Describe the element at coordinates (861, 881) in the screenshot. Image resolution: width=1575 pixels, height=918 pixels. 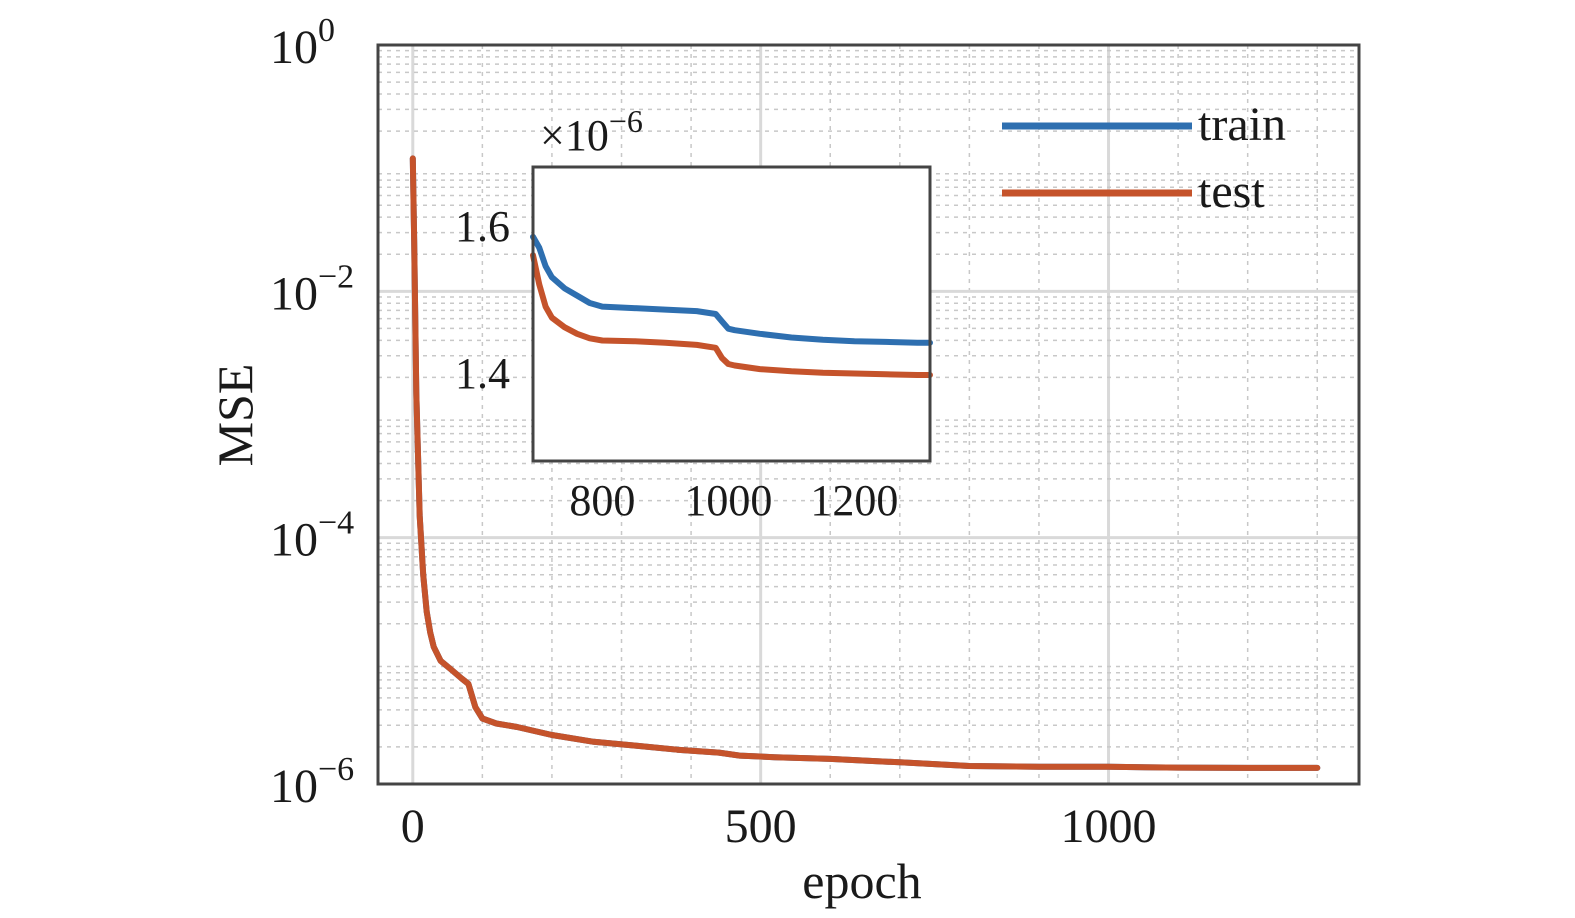
I see `x-axis-label: epoch` at that location.